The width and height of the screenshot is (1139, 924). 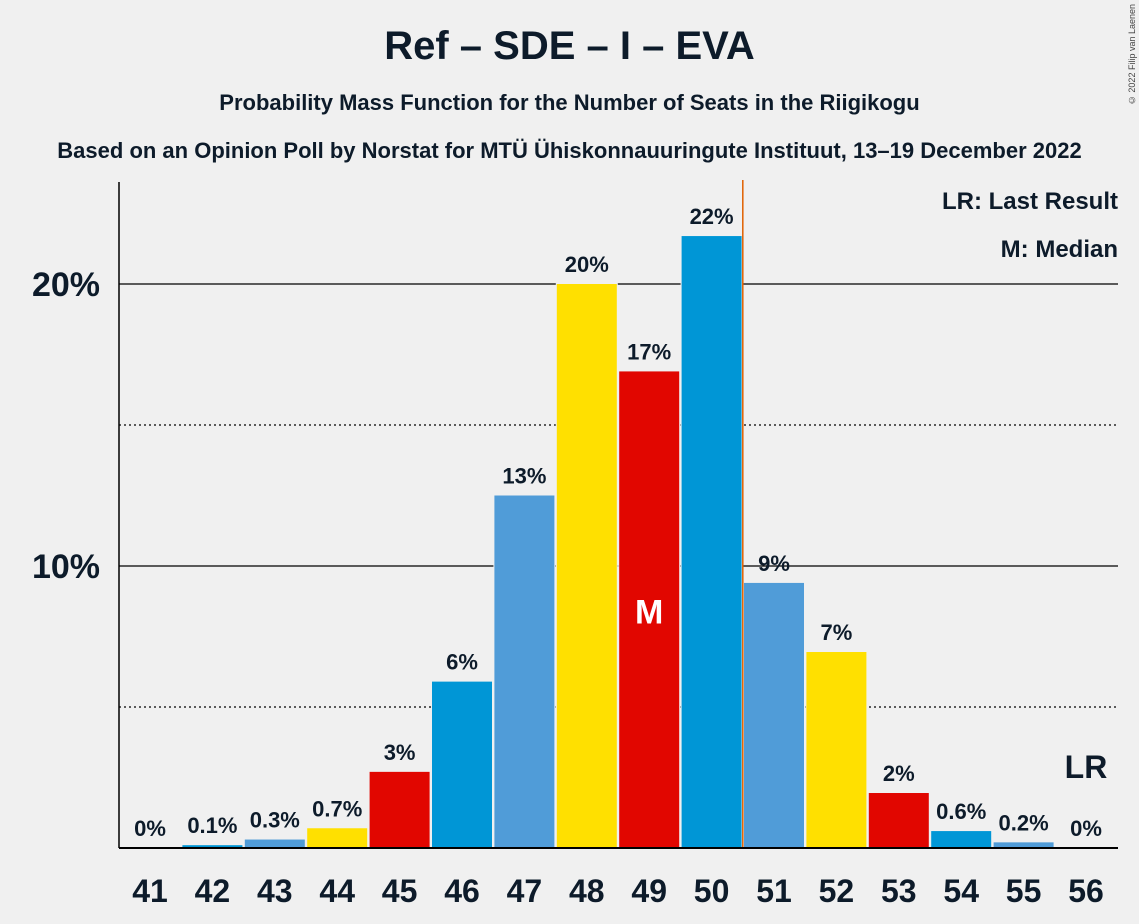 I want to click on bar-value-label: 0.3%, so click(x=275, y=820).